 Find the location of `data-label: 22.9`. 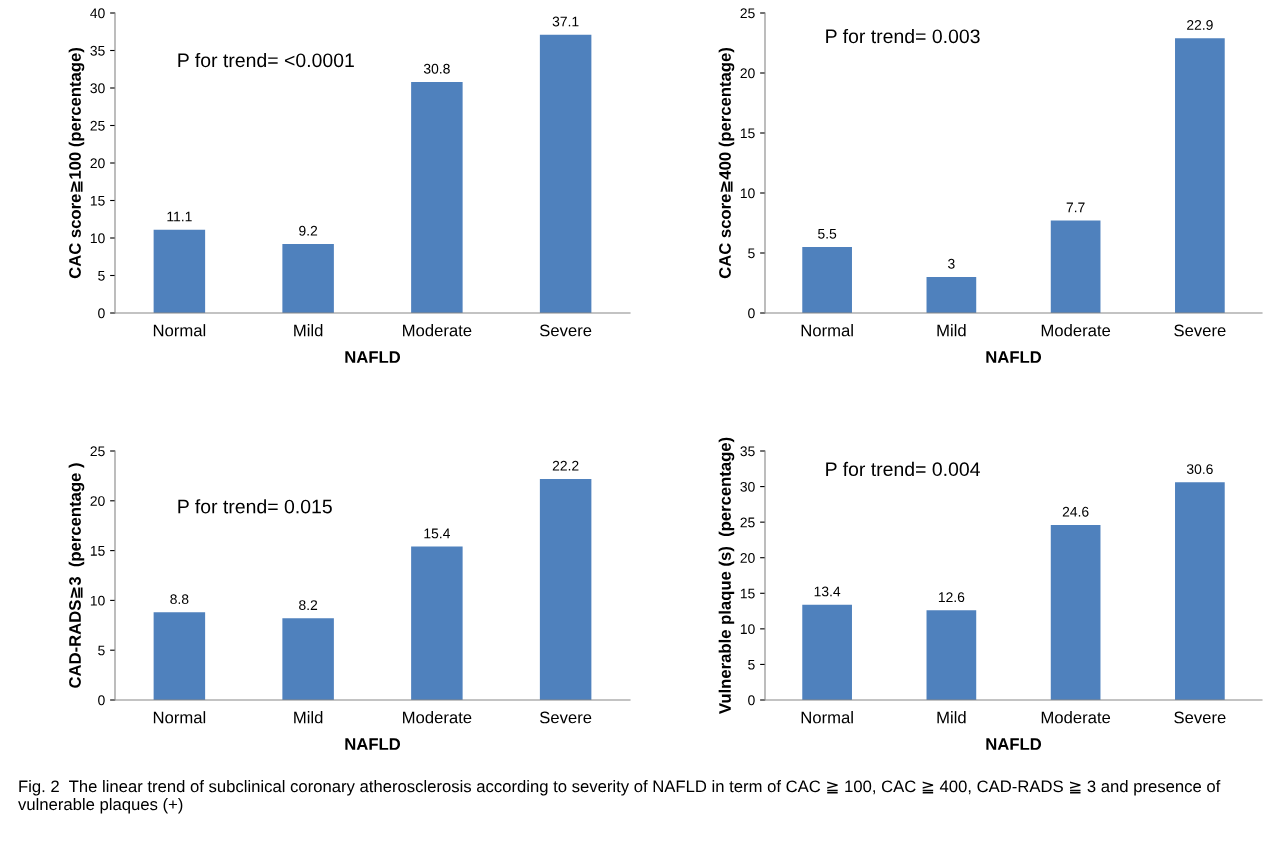

data-label: 22.9 is located at coordinates (1200, 25).